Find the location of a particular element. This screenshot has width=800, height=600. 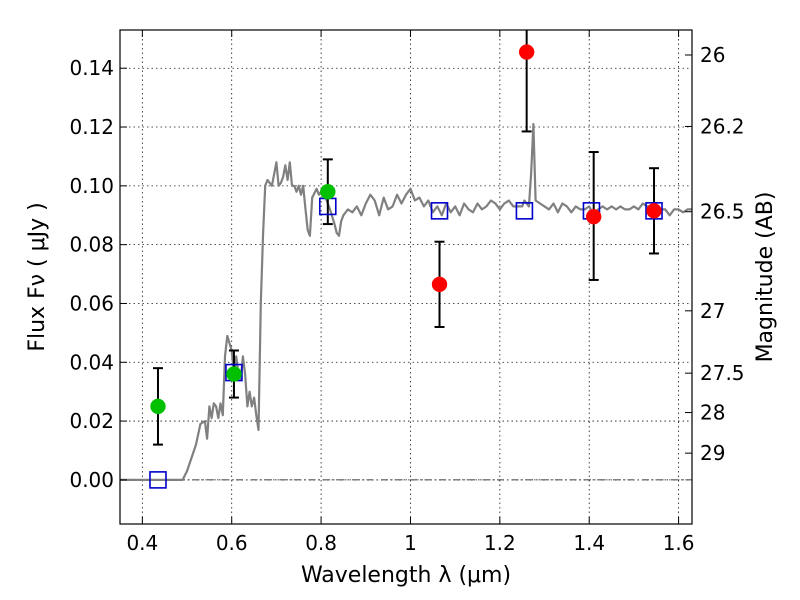

x-tick-label: 1.4 is located at coordinates (589, 543).